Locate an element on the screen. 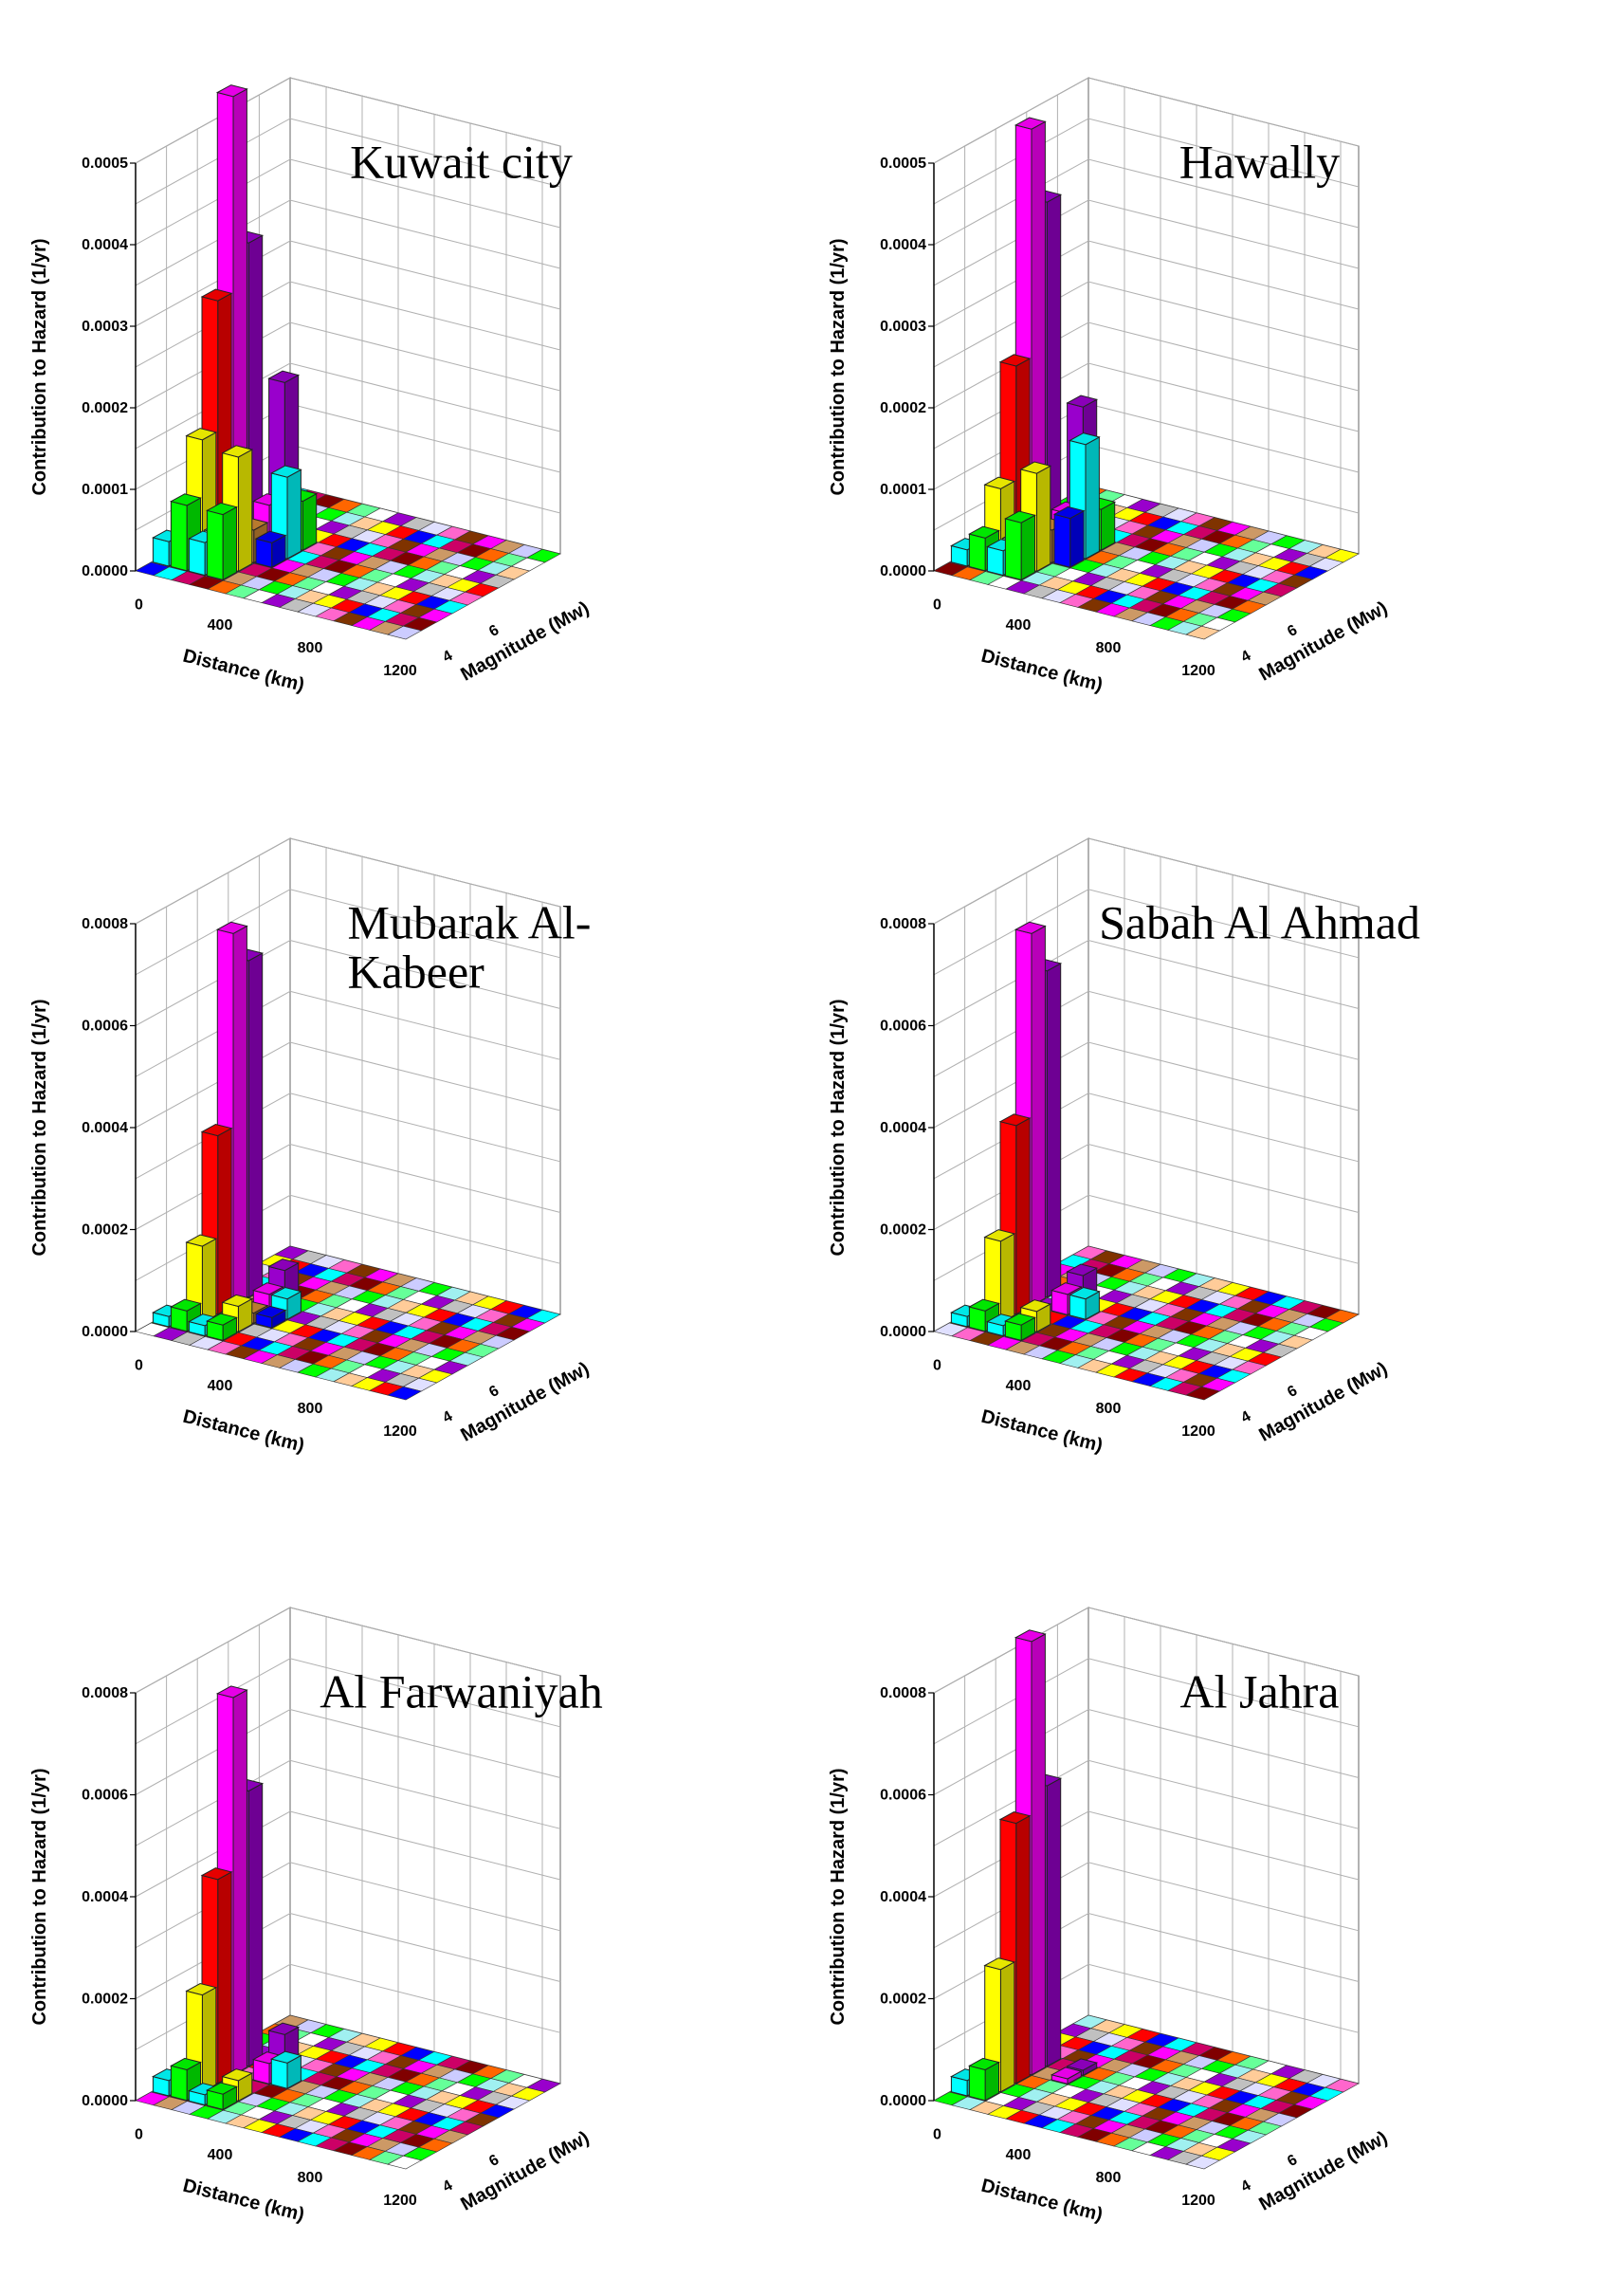 The image size is (1608, 2296). y-tick-label: 0.0005 is located at coordinates (903, 164).